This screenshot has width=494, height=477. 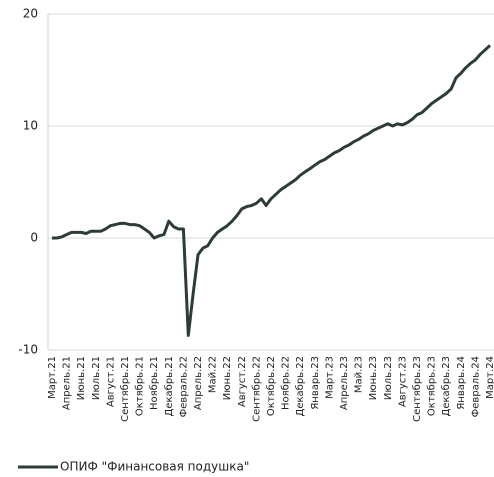 What do you see at coordinates (344, 383) in the screenshot?
I see `x-tick-label: Апрель.23` at bounding box center [344, 383].